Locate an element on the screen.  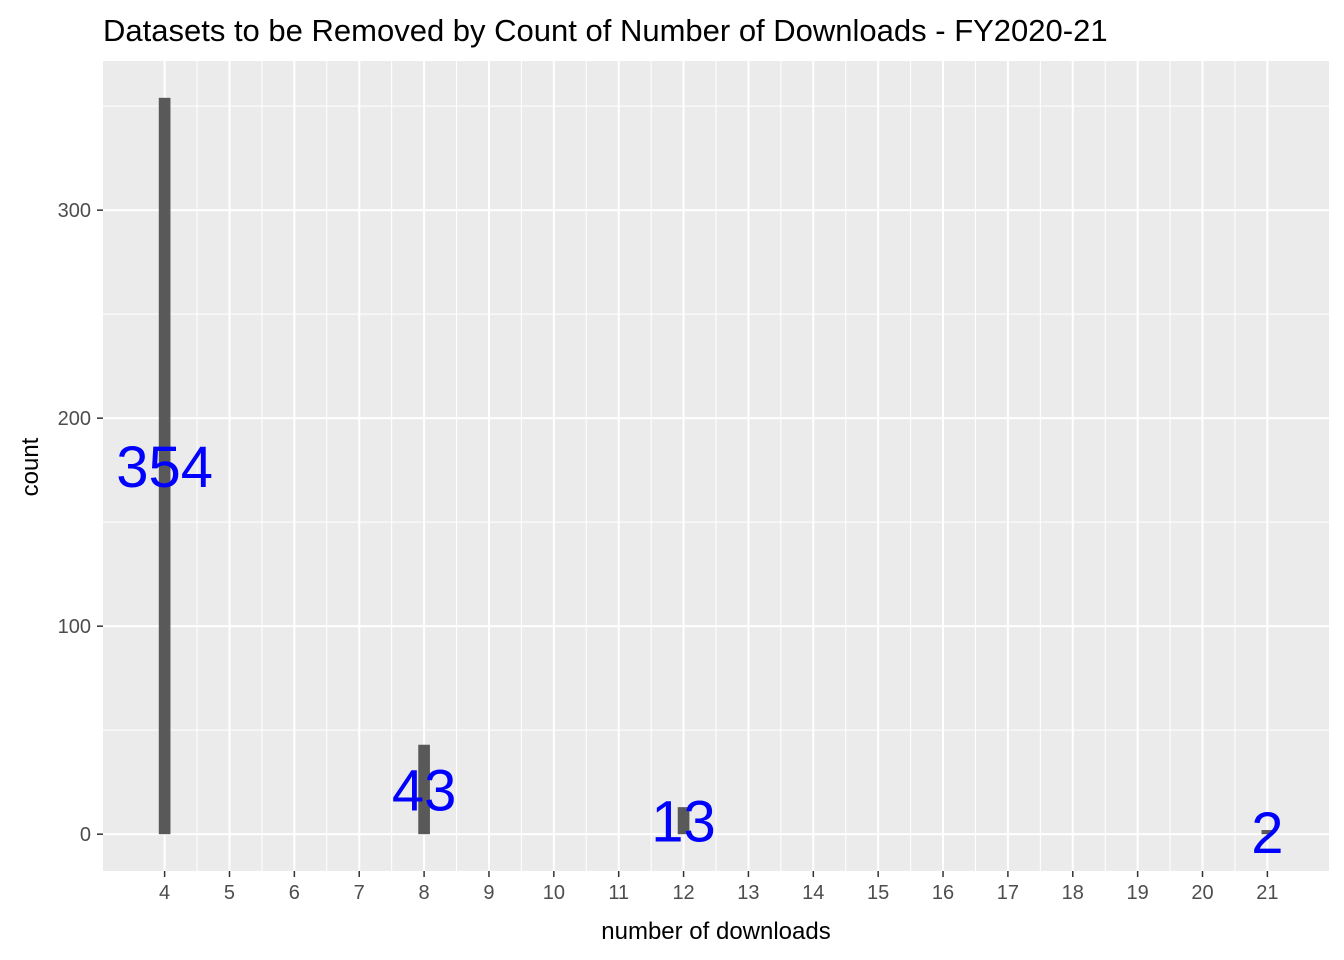
data-label: 13 is located at coordinates (683, 822).